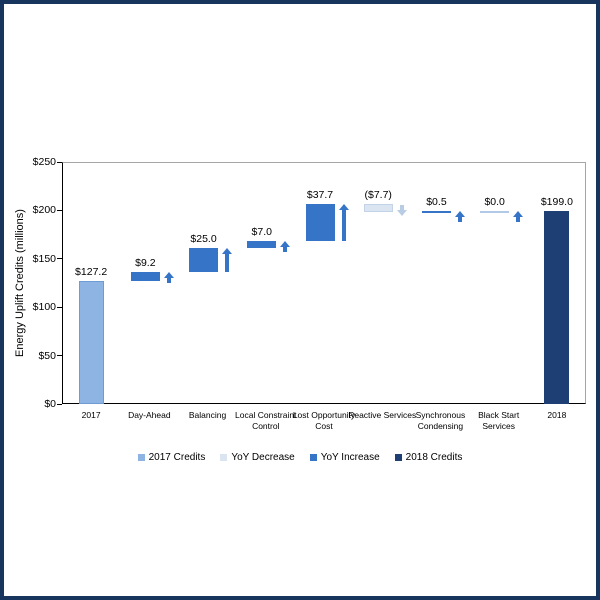 This screenshot has height=600, width=600. What do you see at coordinates (44, 307) in the screenshot?
I see `y-tick-label: $100` at bounding box center [44, 307].